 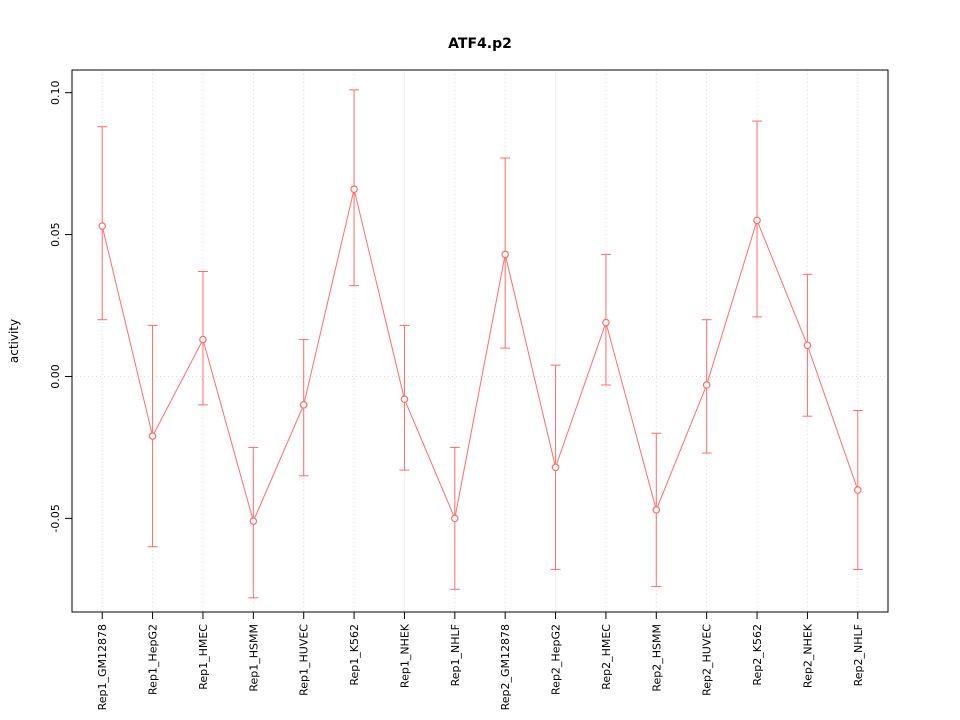 I want to click on x-tick-label: Rep1_NHEK, so click(x=404, y=655).